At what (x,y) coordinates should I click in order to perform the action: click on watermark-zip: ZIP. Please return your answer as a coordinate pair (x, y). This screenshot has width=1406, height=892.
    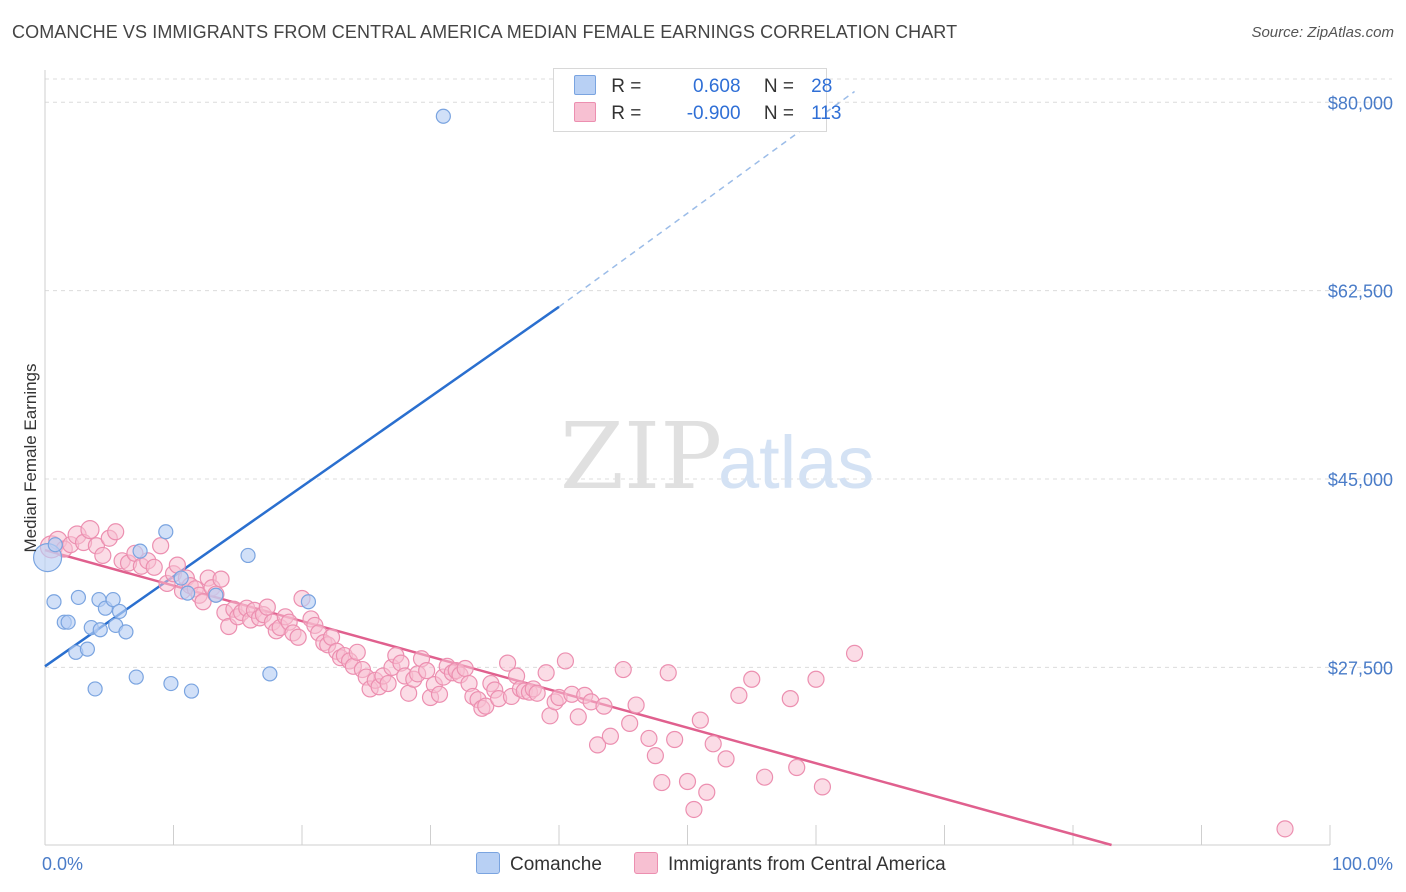
    Looking at the image, I should click on (641, 456).